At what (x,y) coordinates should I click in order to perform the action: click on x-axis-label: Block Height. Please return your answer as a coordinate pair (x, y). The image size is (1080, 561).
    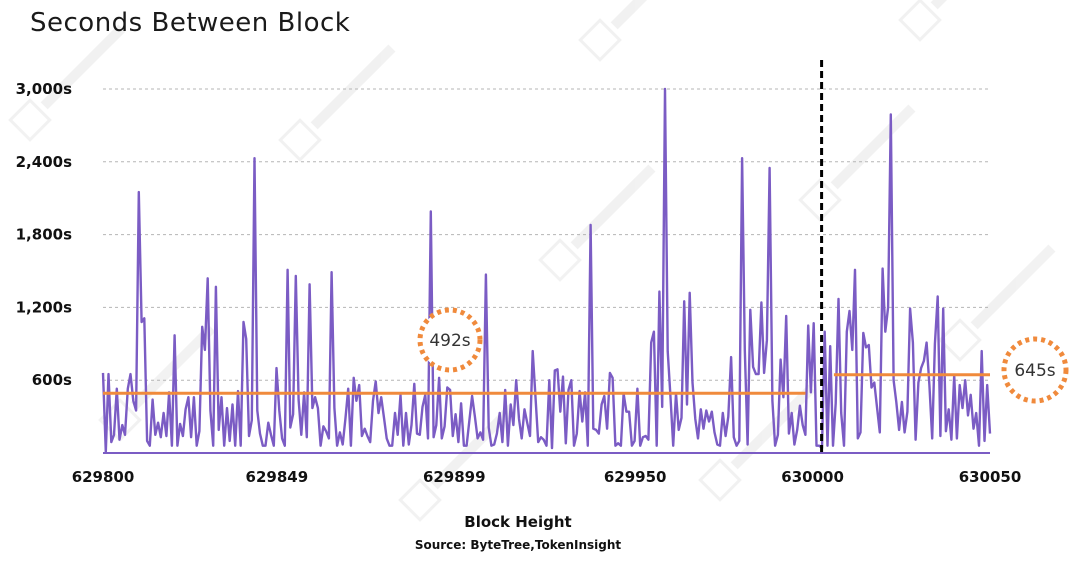
    Looking at the image, I should click on (517, 522).